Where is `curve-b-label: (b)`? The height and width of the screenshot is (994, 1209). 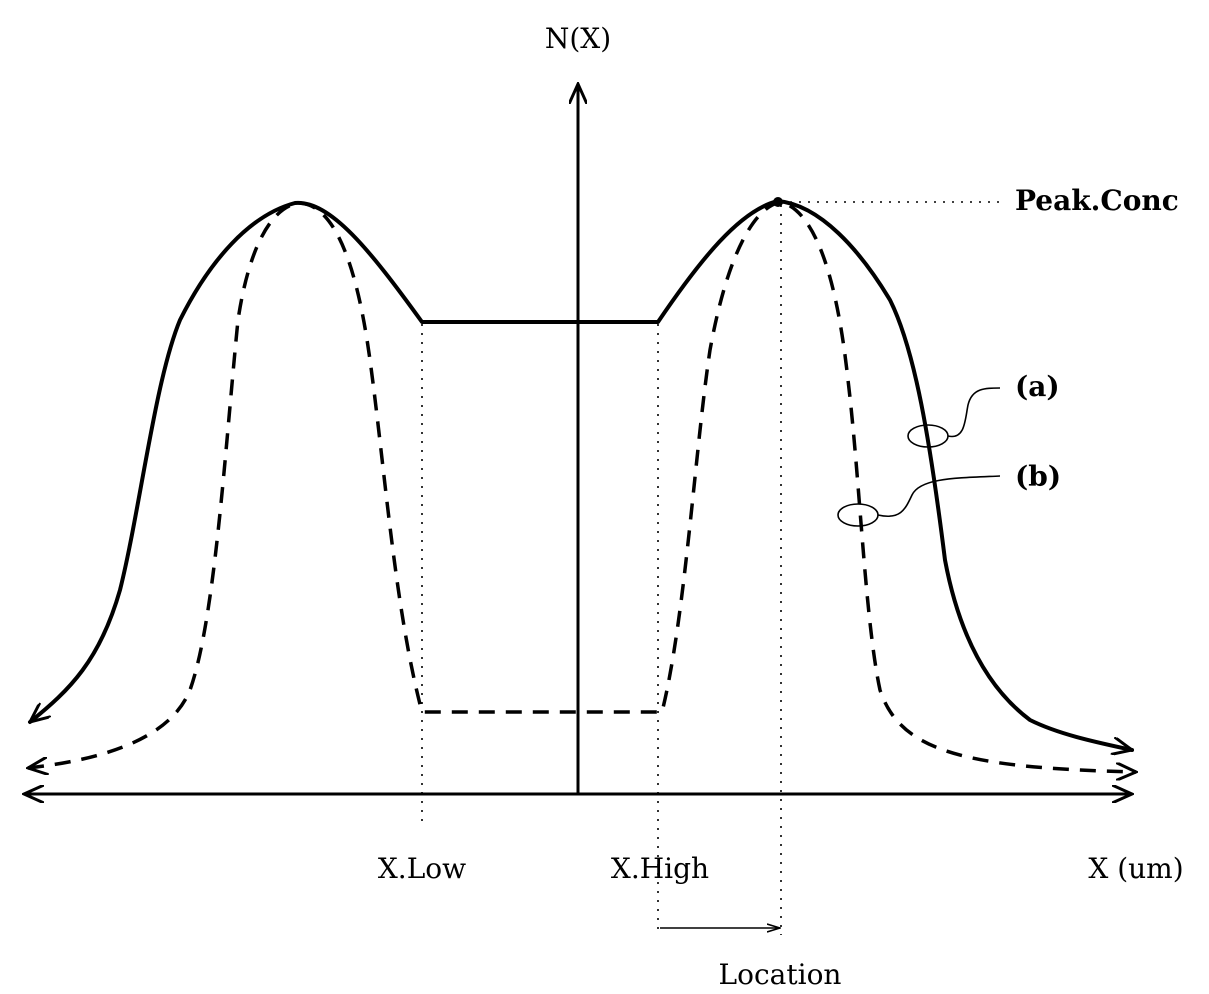
curve-b-label: (b) is located at coordinates (1038, 476).